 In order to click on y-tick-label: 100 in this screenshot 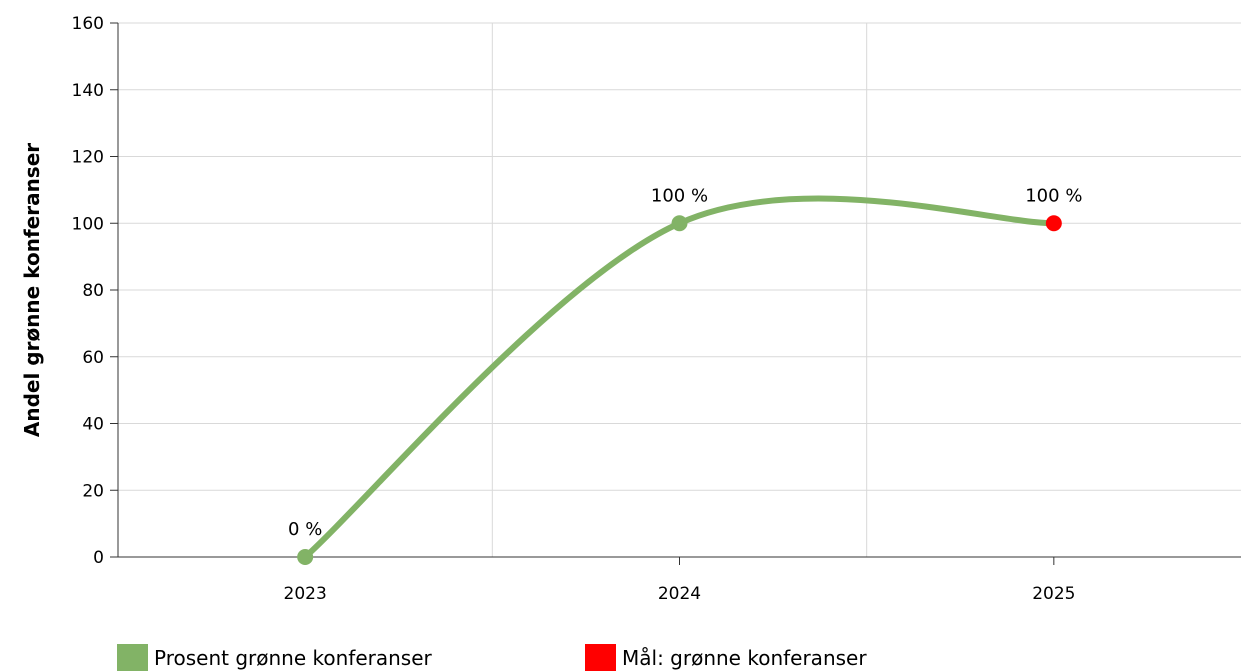, I will do `click(88, 224)`.